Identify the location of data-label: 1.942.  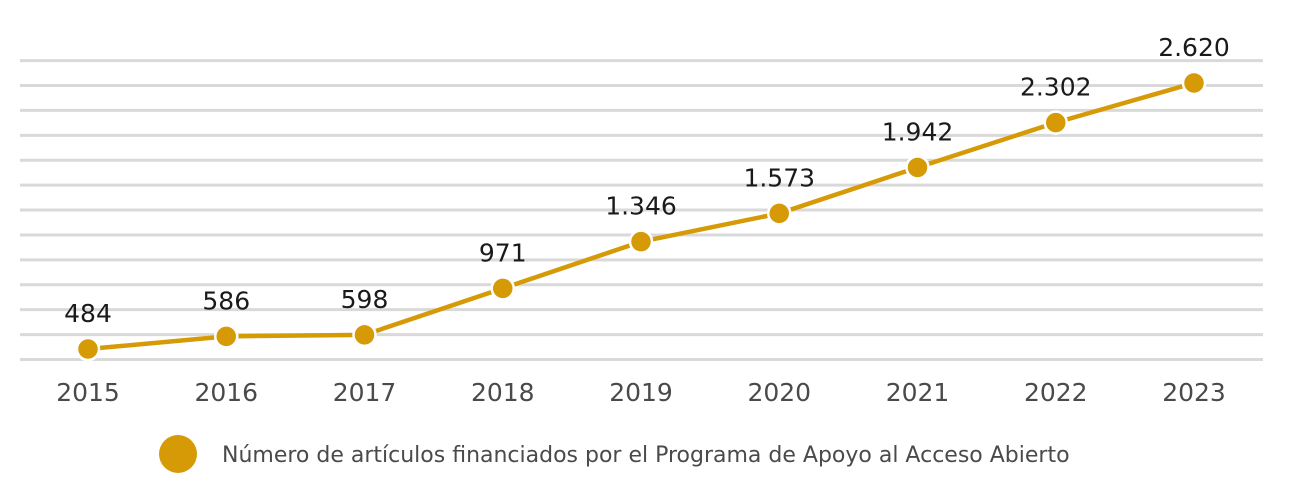
(918, 131).